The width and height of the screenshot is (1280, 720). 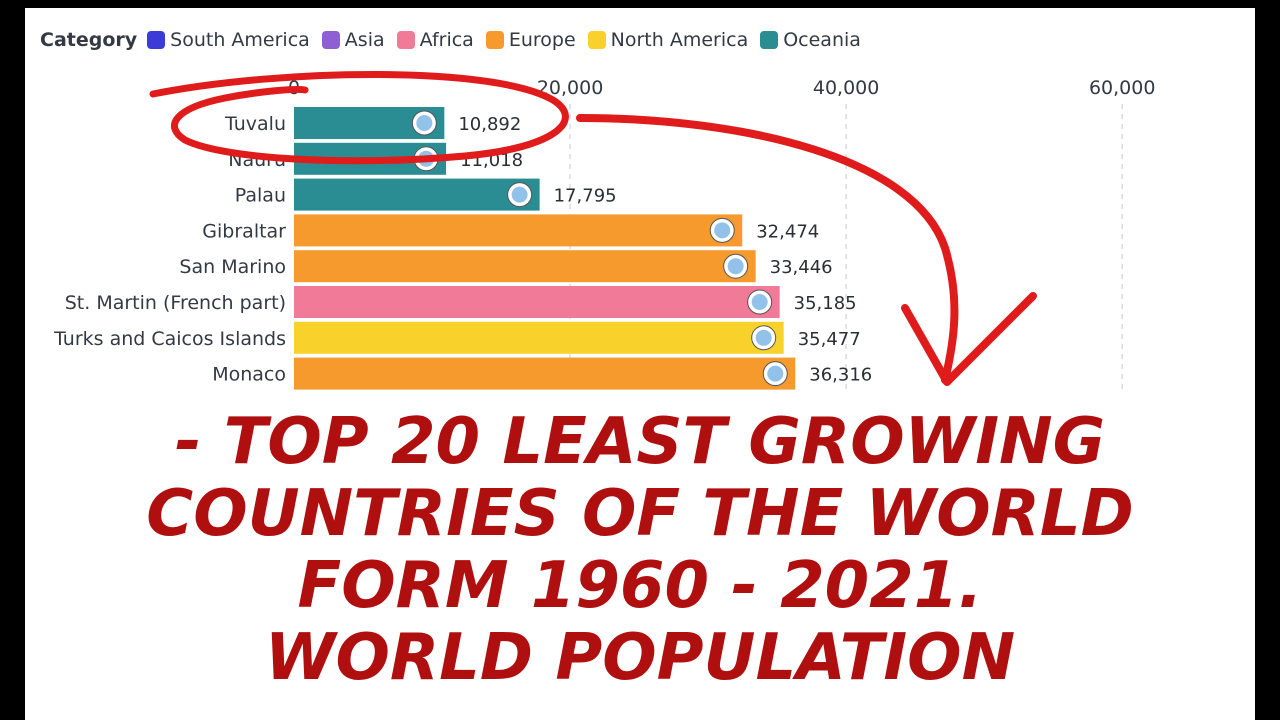 I want to click on data-label: 36,316, so click(x=840, y=375).